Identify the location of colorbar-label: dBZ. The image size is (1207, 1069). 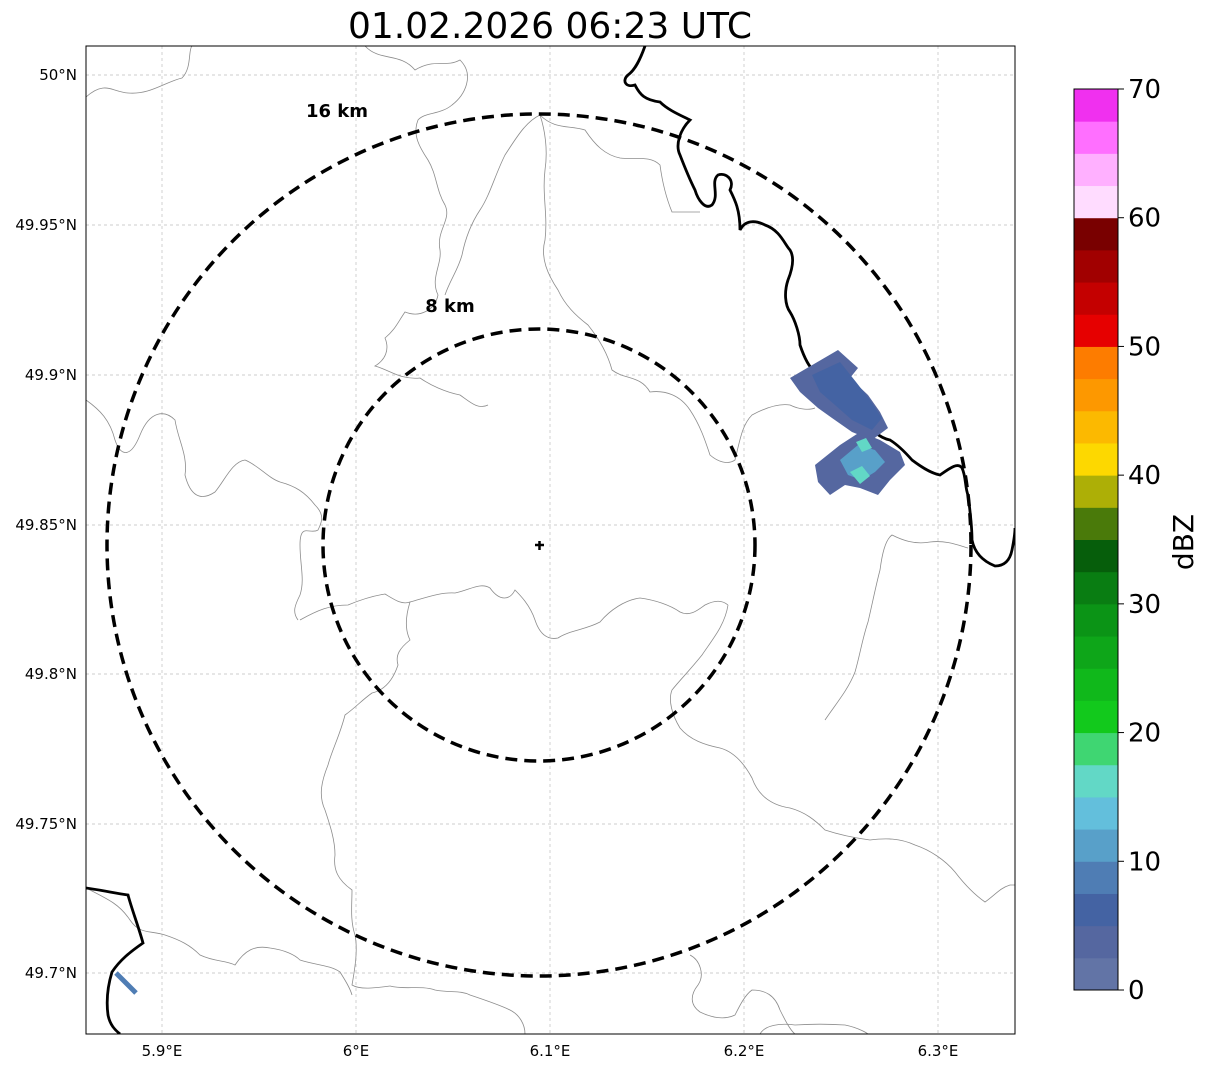
(1183, 542).